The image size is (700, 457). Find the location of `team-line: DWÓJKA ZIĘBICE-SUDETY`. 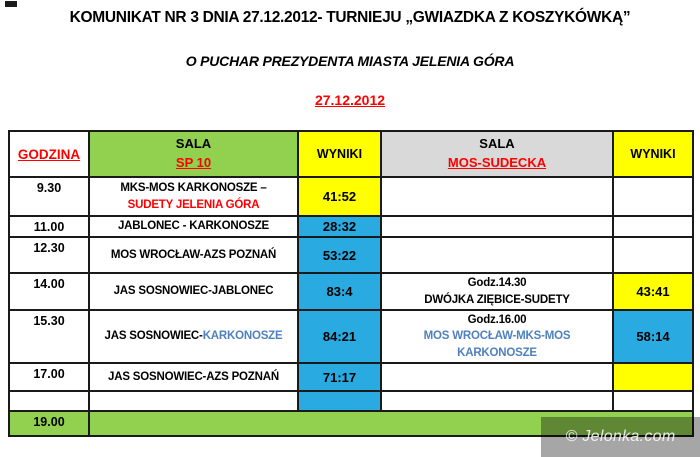

team-line: DWÓJKA ZIĘBICE-SUDETY is located at coordinates (497, 300).